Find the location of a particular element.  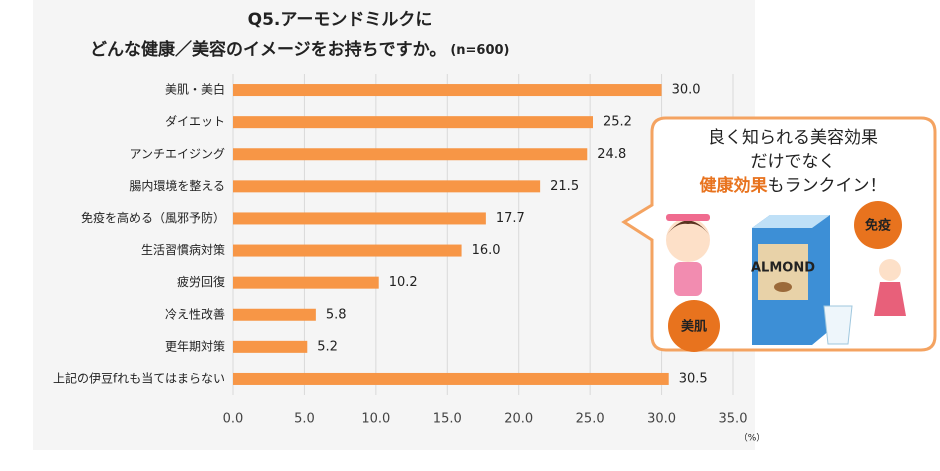

badge-text: 免疫 is located at coordinates (878, 226).